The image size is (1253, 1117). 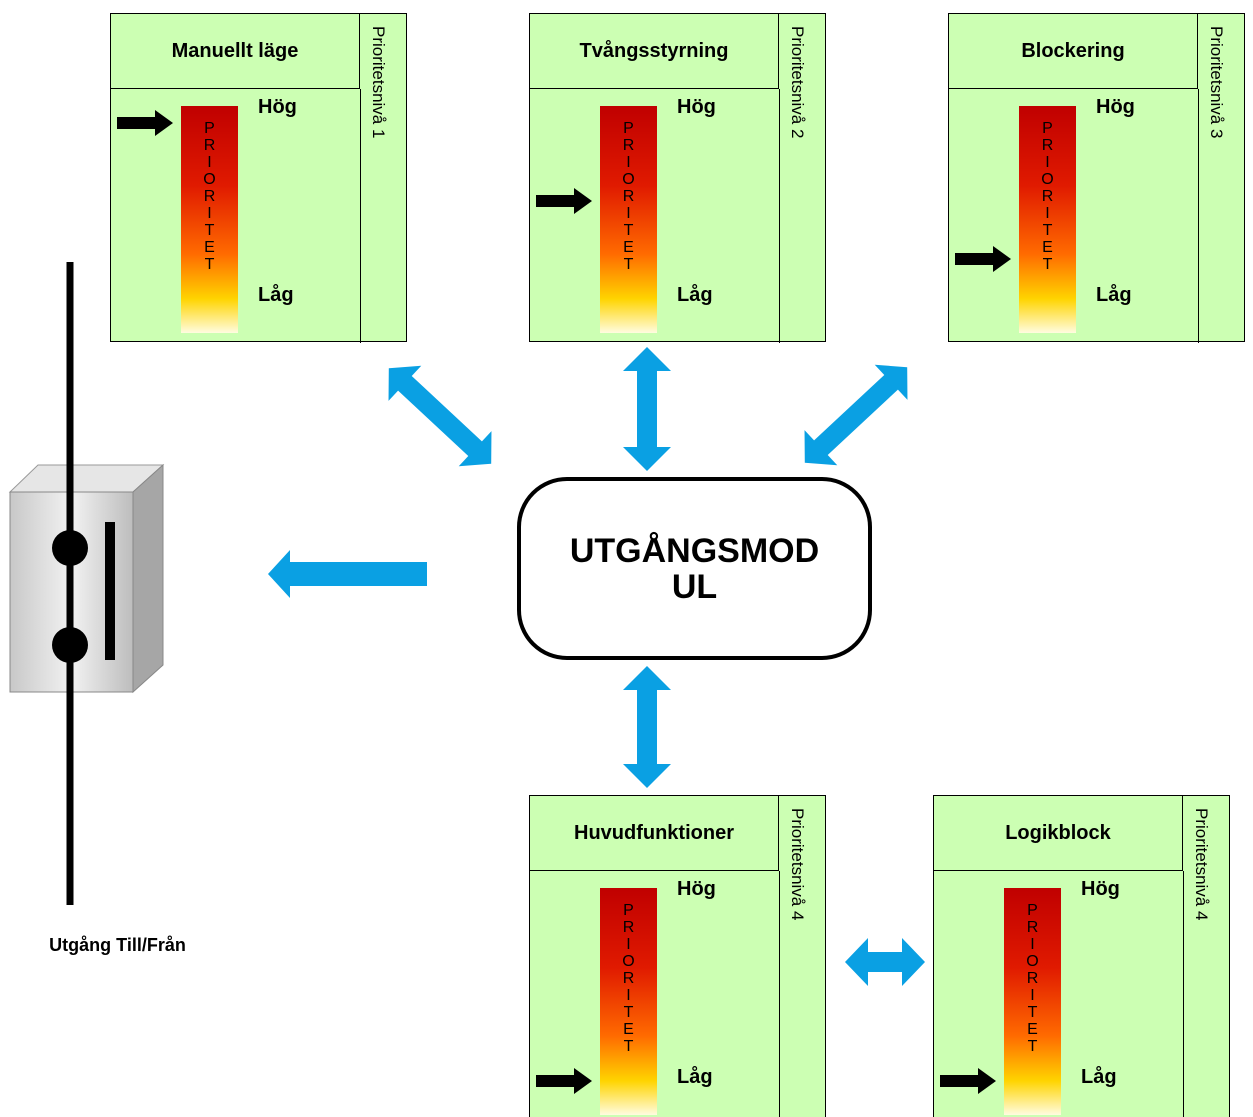 What do you see at coordinates (1058, 833) in the screenshot?
I see `block-title: Logikblock` at bounding box center [1058, 833].